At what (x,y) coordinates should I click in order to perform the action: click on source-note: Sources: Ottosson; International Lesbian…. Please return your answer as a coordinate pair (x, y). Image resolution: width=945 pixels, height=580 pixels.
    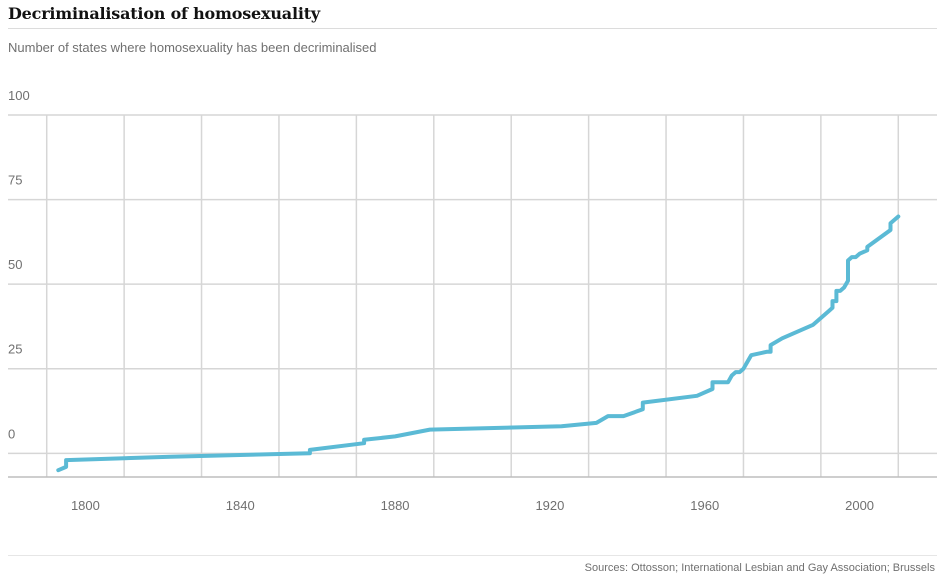
    Looking at the image, I should click on (759, 568).